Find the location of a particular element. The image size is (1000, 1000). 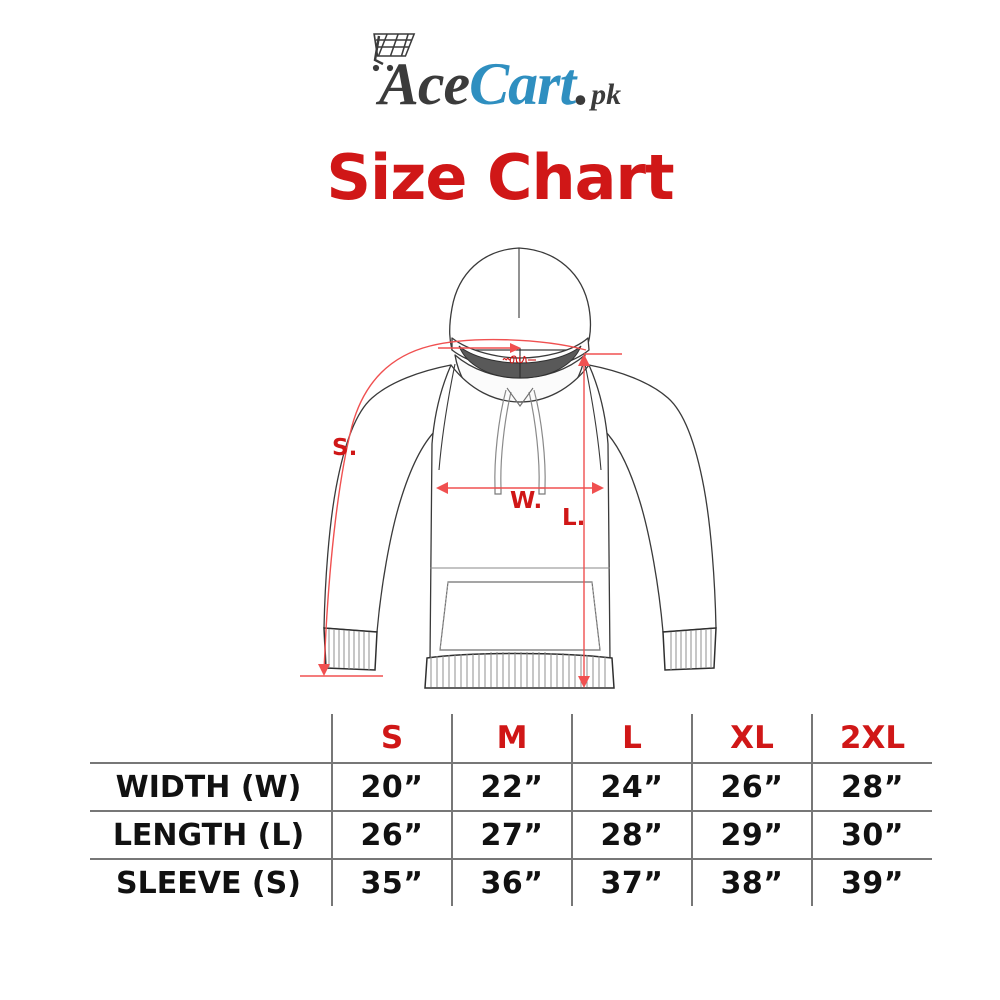

shopping-cart-icon is located at coordinates (394, 52).